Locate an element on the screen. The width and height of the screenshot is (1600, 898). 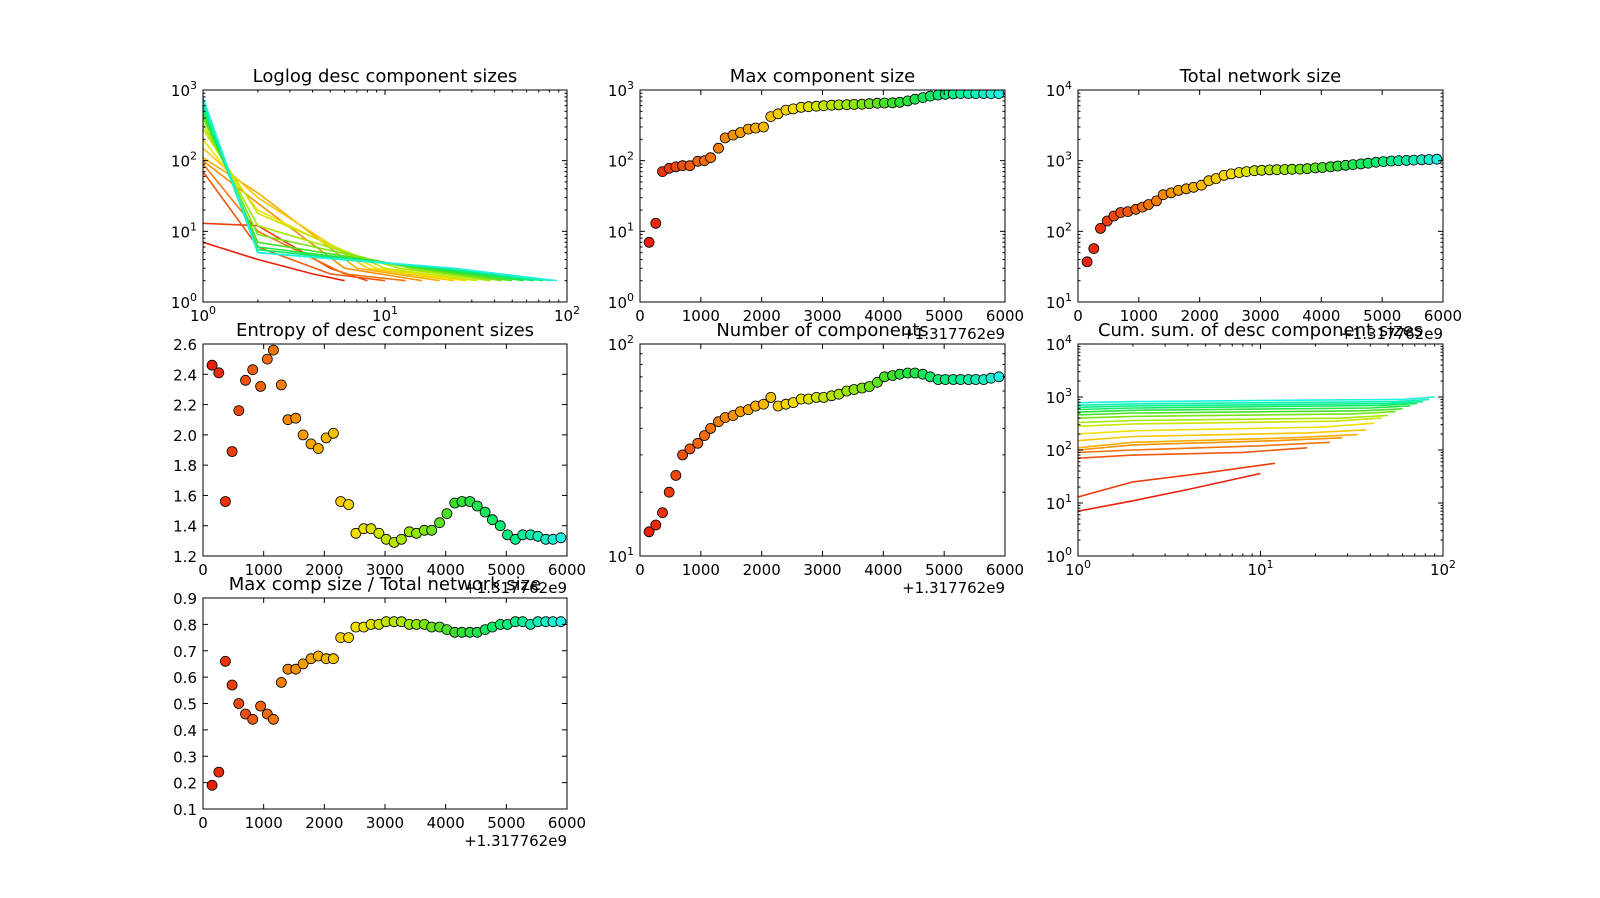
x-tick-label: 10¹ is located at coordinates (385, 314).